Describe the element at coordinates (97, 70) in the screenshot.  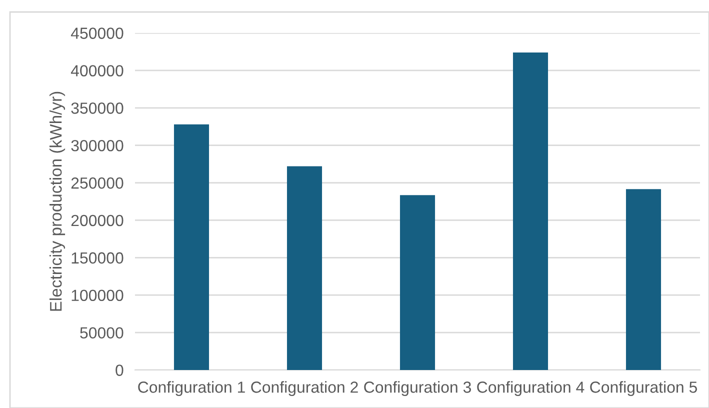
I see `y-tick-label: 400000` at that location.